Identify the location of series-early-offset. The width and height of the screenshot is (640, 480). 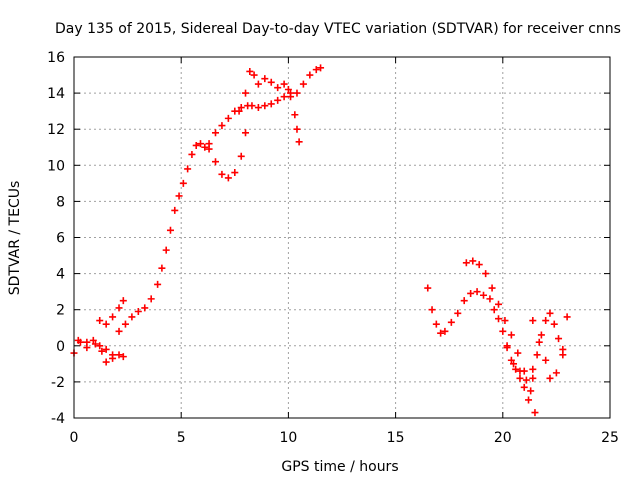
(111, 312).